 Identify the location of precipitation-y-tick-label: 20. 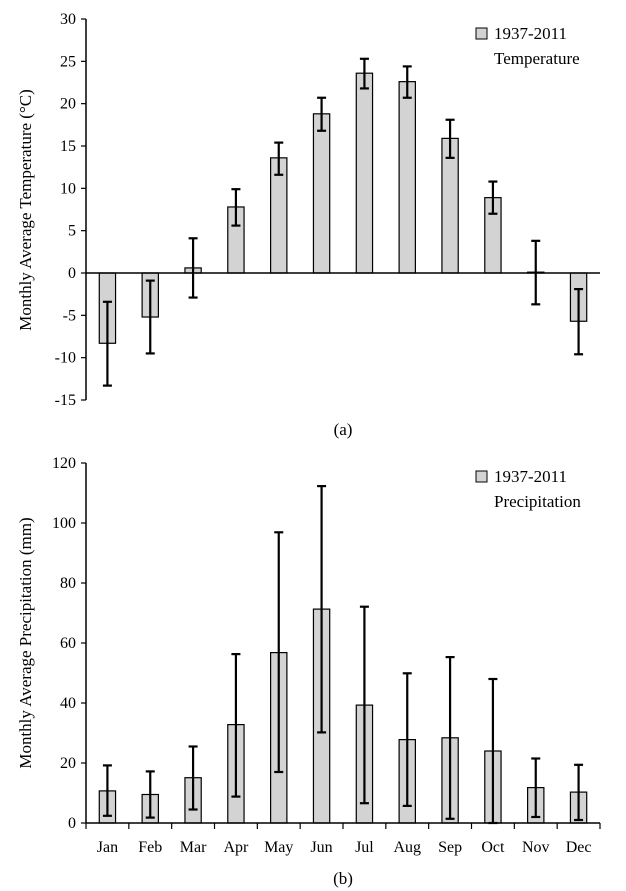
(68, 763).